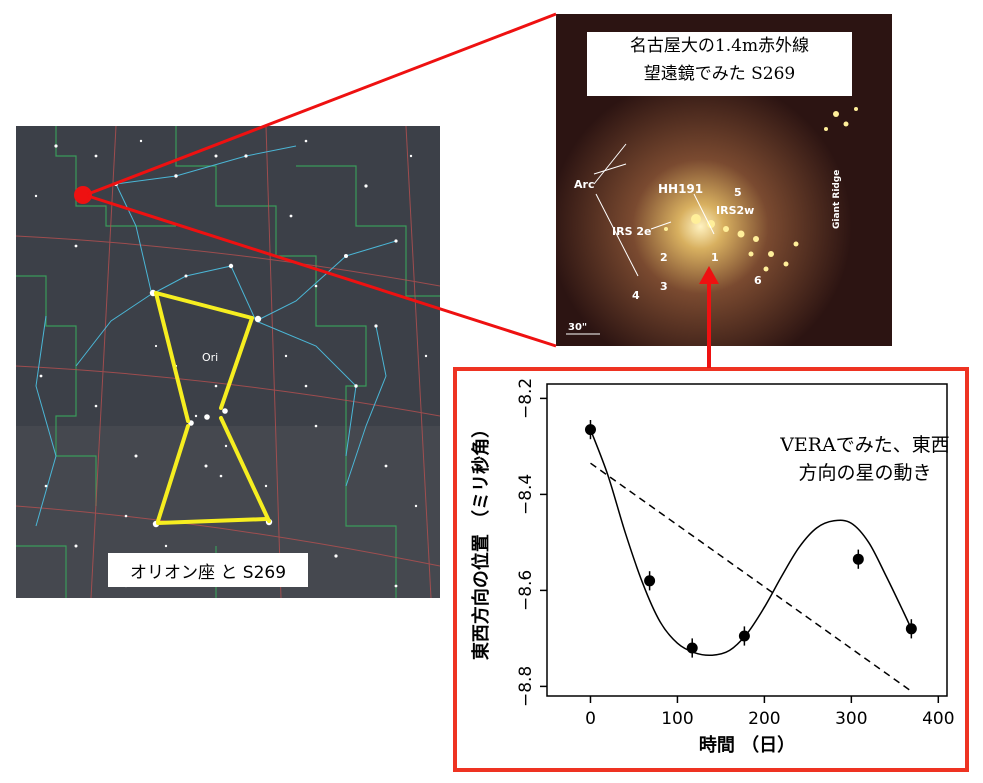 The height and width of the screenshot is (783, 983). I want to click on trend-line, so click(751, 577).